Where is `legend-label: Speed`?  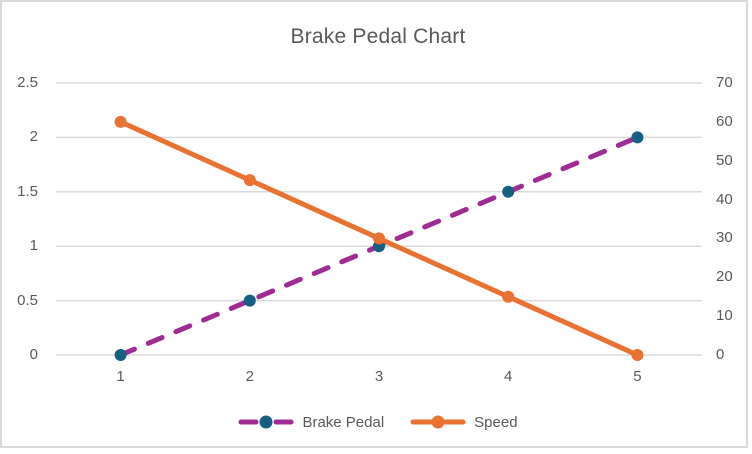
legend-label: Speed is located at coordinates (496, 422).